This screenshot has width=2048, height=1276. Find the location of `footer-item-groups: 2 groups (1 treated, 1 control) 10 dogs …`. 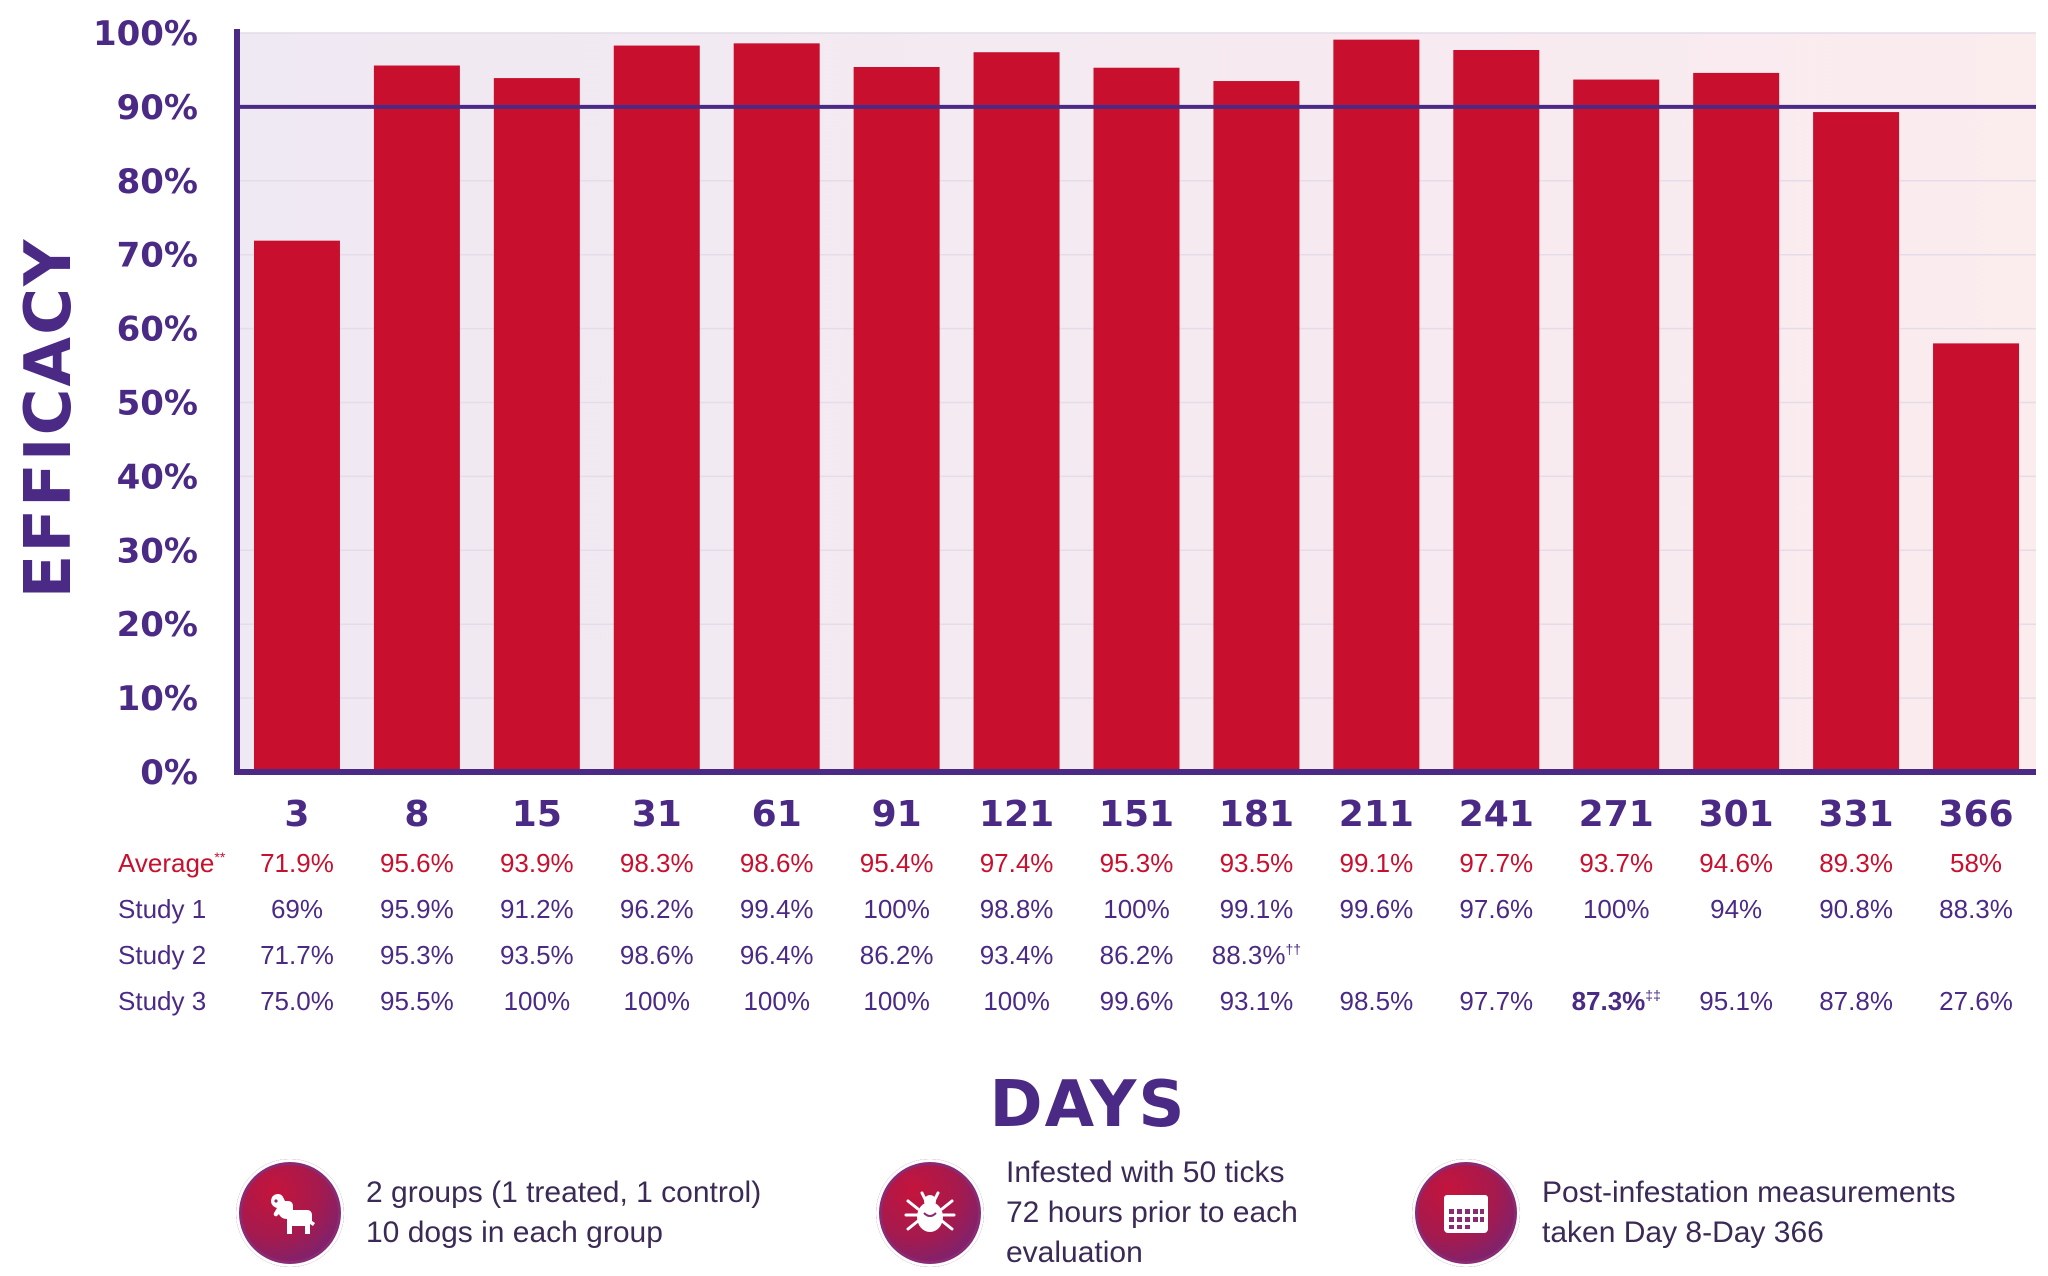

footer-item-groups: 2 groups (1 treated, 1 control) 10 dogs … is located at coordinates (498, 1213).